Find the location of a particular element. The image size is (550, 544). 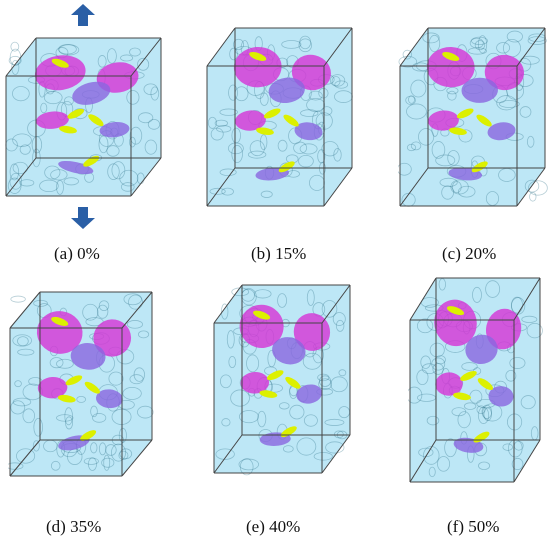

caption-e: (e) 40% is located at coordinates (273, 526).